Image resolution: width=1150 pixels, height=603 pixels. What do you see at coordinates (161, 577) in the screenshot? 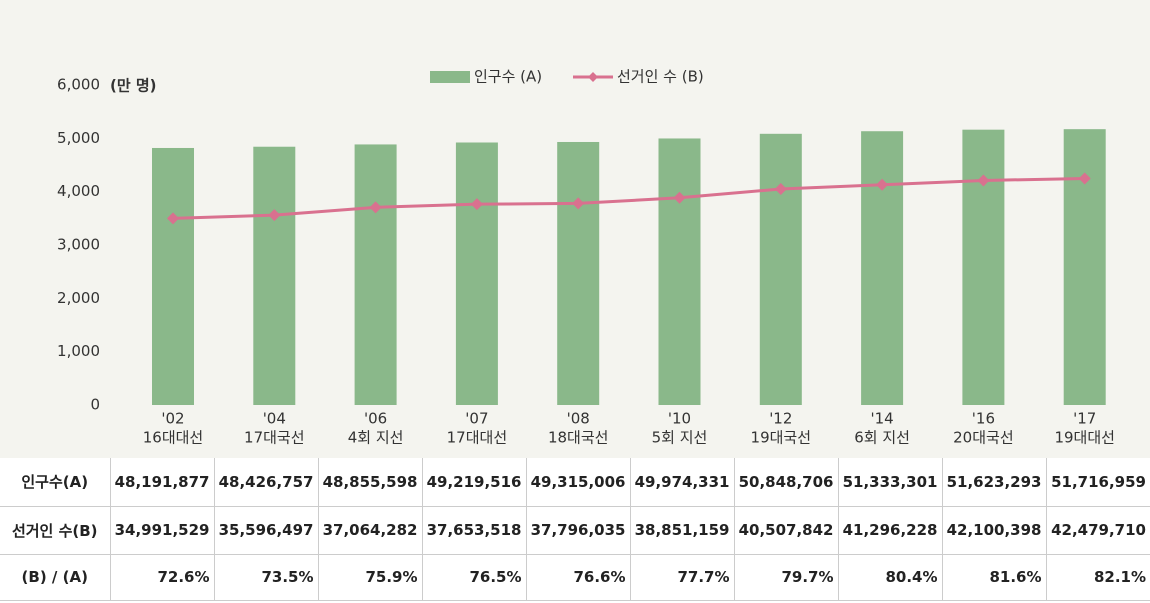
I see `table-cell: 72.6%` at bounding box center [161, 577].